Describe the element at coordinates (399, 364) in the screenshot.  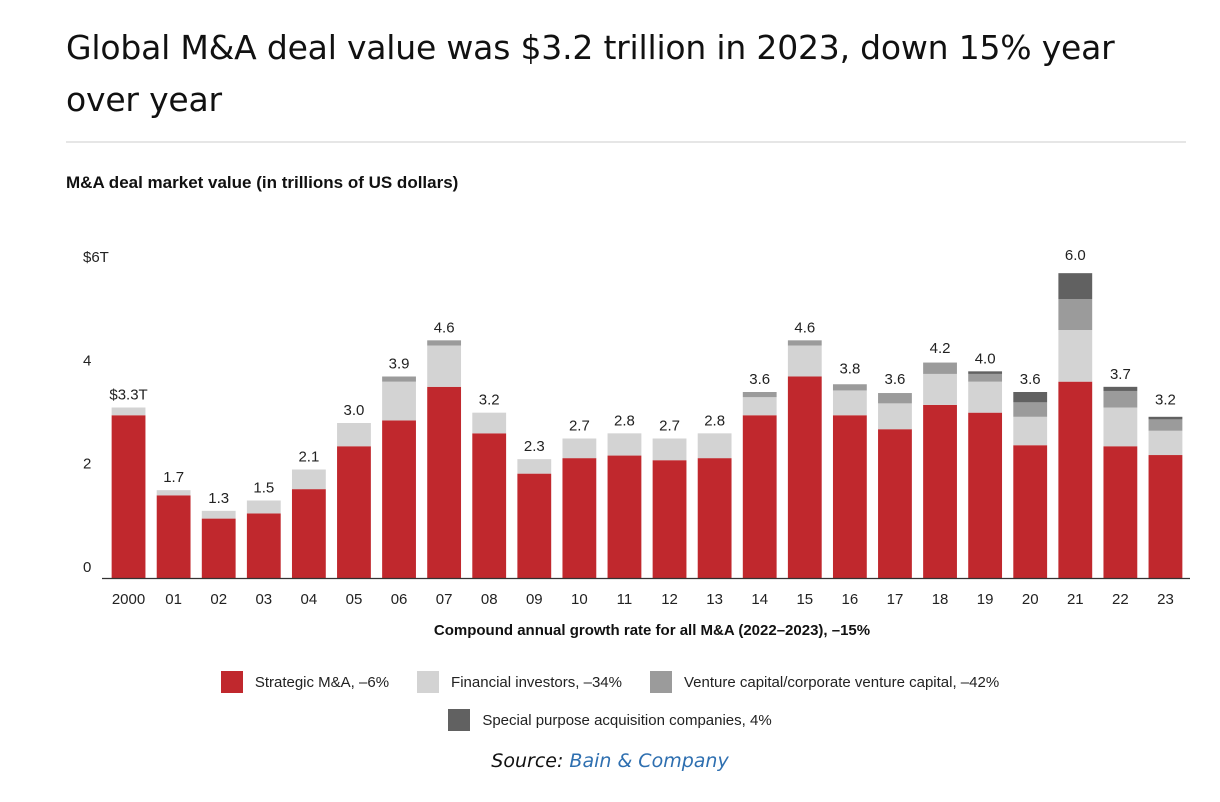
I see `total-label: 3.9` at that location.